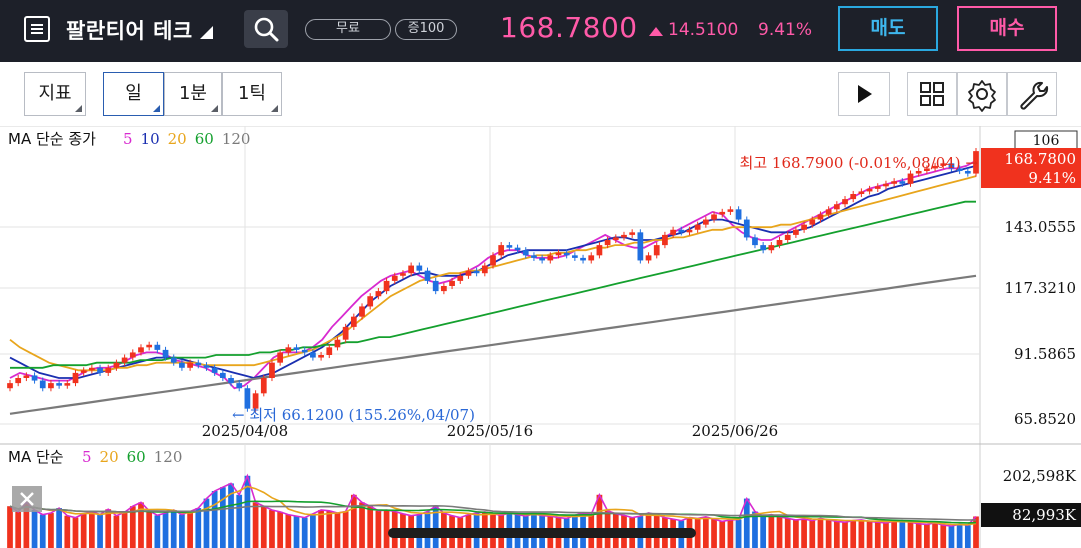 This screenshot has width=1081, height=548. What do you see at coordinates (206, 32) in the screenshot?
I see `stock-dropdown-caret-icon` at bounding box center [206, 32].